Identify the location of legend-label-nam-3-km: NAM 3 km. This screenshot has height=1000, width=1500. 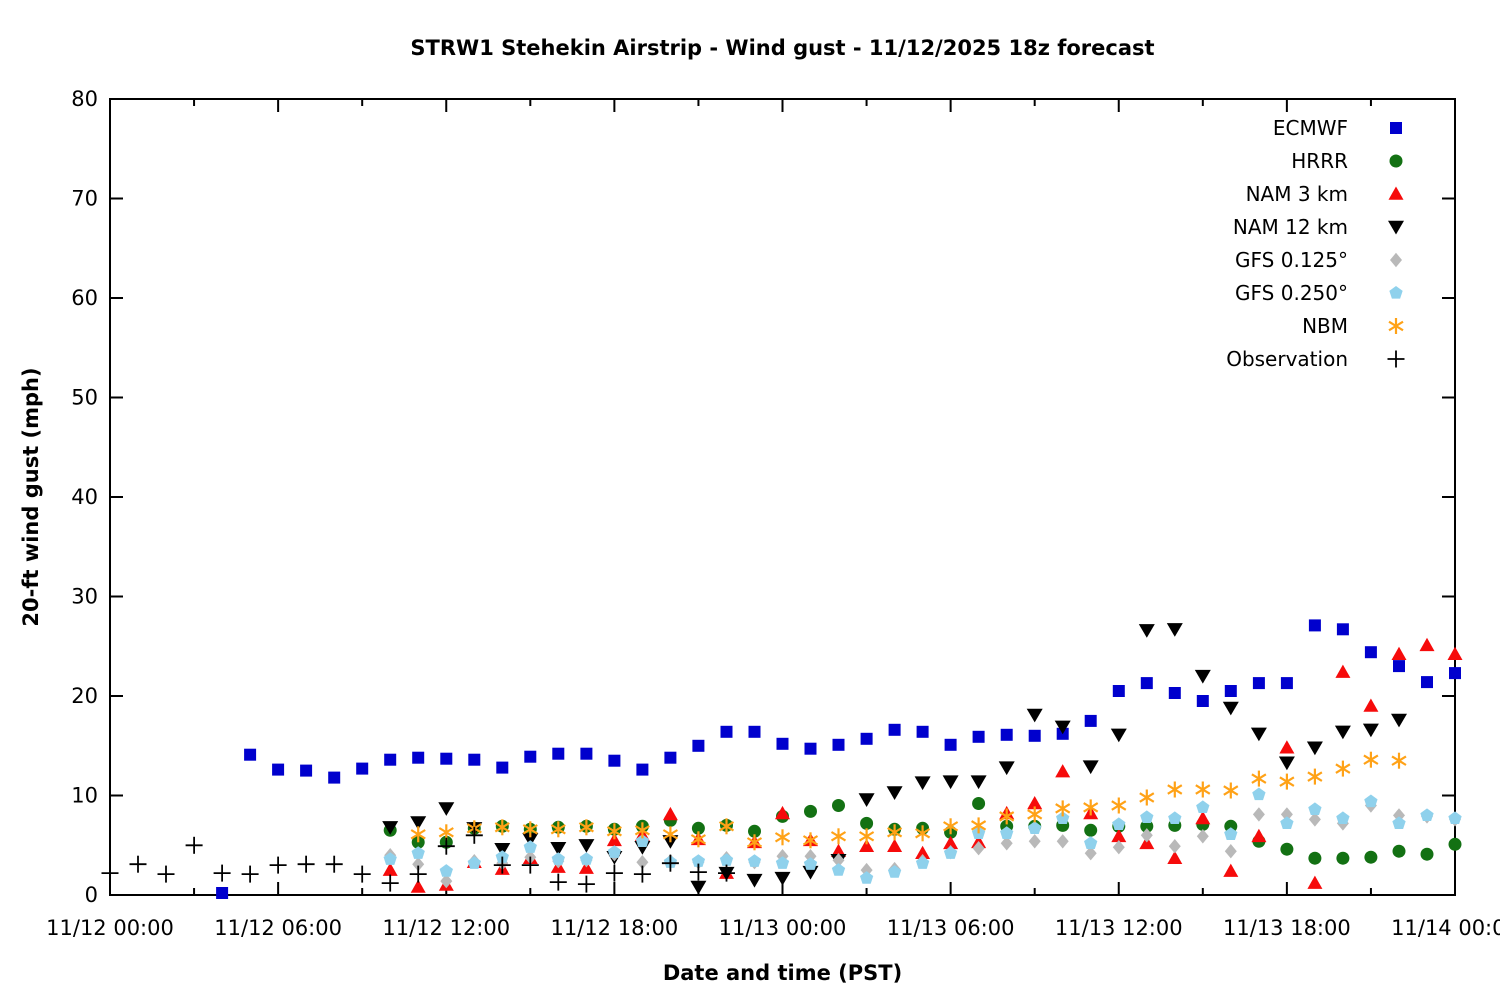
(1297, 194).